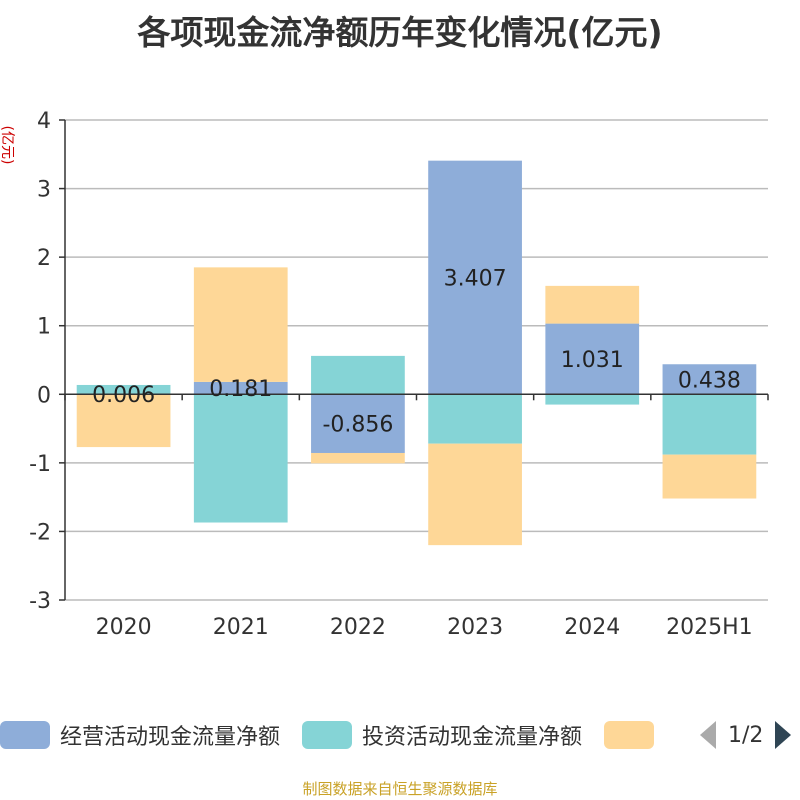 Image resolution: width=800 pixels, height=800 pixels. I want to click on data-label: 0.181, so click(240, 389).